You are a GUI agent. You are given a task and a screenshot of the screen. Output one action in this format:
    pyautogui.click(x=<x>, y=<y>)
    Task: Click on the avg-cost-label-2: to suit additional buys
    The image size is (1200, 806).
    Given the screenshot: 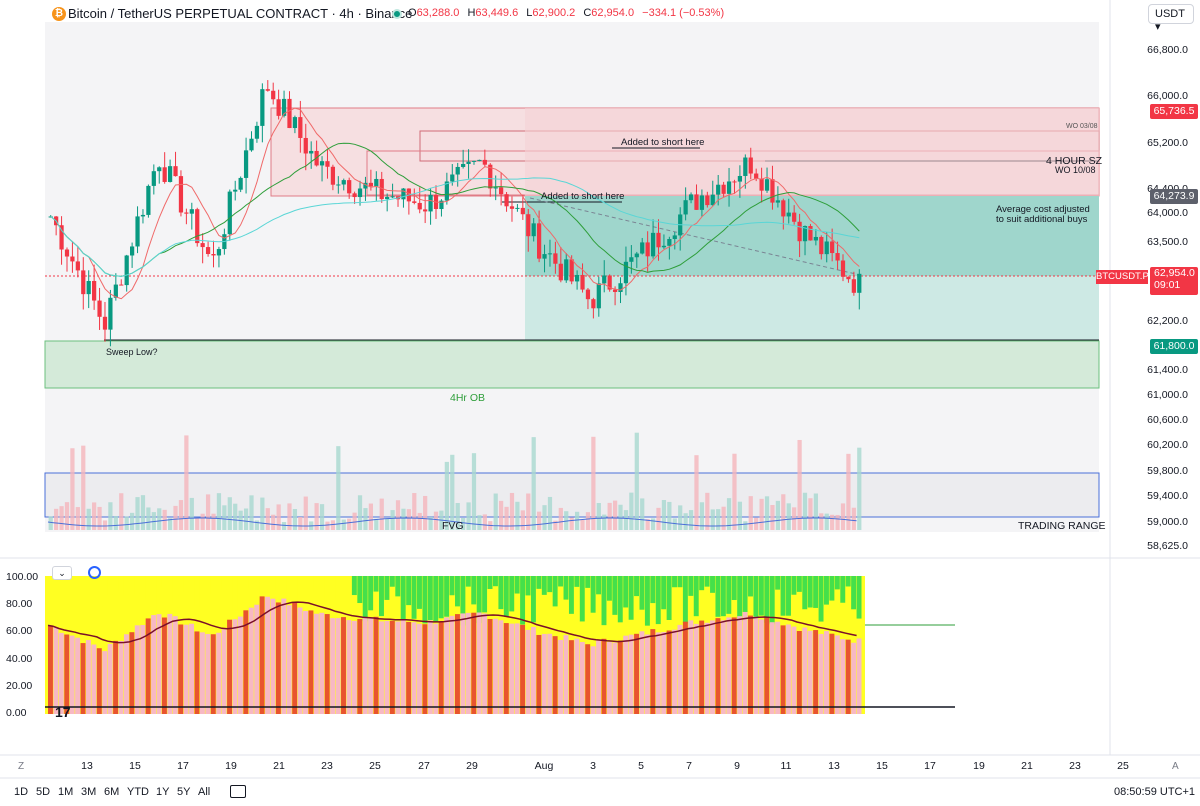 What is the action you would take?
    pyautogui.click(x=1042, y=219)
    